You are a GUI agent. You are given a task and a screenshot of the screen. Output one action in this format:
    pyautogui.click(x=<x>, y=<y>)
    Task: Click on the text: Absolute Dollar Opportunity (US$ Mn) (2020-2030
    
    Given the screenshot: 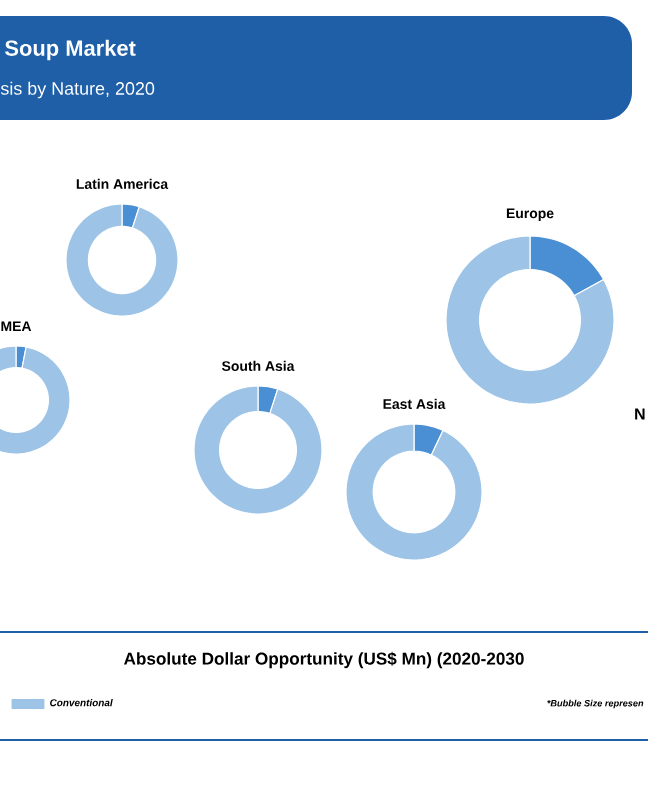 What is the action you would take?
    pyautogui.click(x=324, y=660)
    